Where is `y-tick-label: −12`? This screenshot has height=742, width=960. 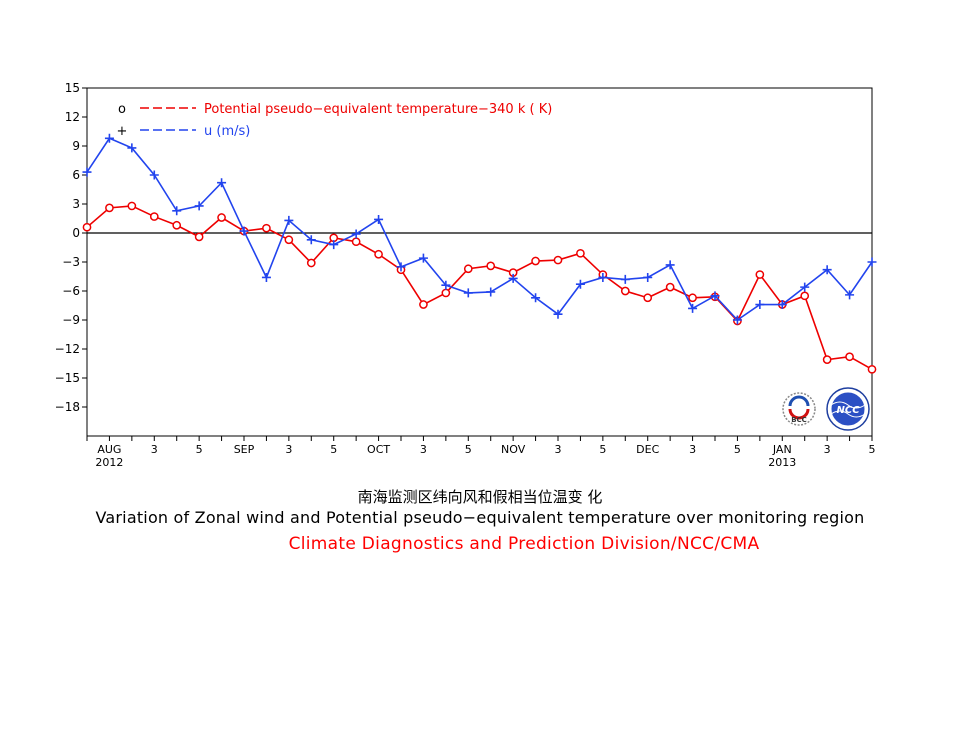 y-tick-label: −12 is located at coordinates (67, 349).